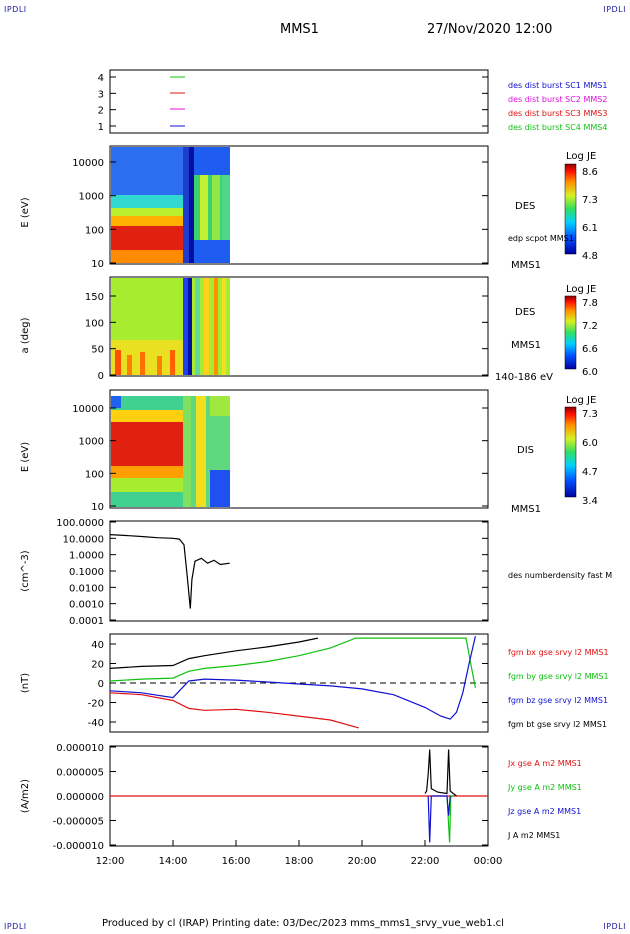  What do you see at coordinates (25, 335) in the screenshot?
I see `des-pitch-ylabel: a (deg)` at bounding box center [25, 335].